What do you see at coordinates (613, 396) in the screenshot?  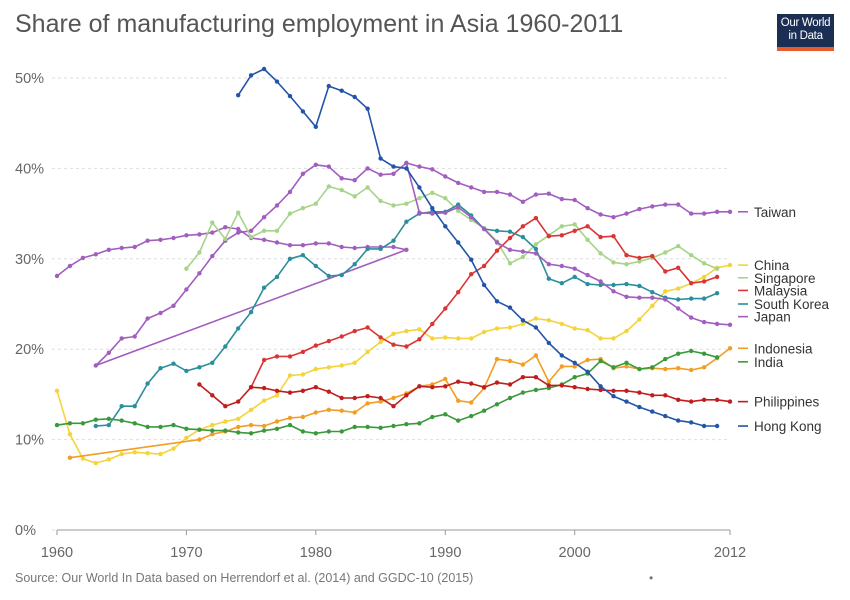 I see `point-hong-kong-2003` at bounding box center [613, 396].